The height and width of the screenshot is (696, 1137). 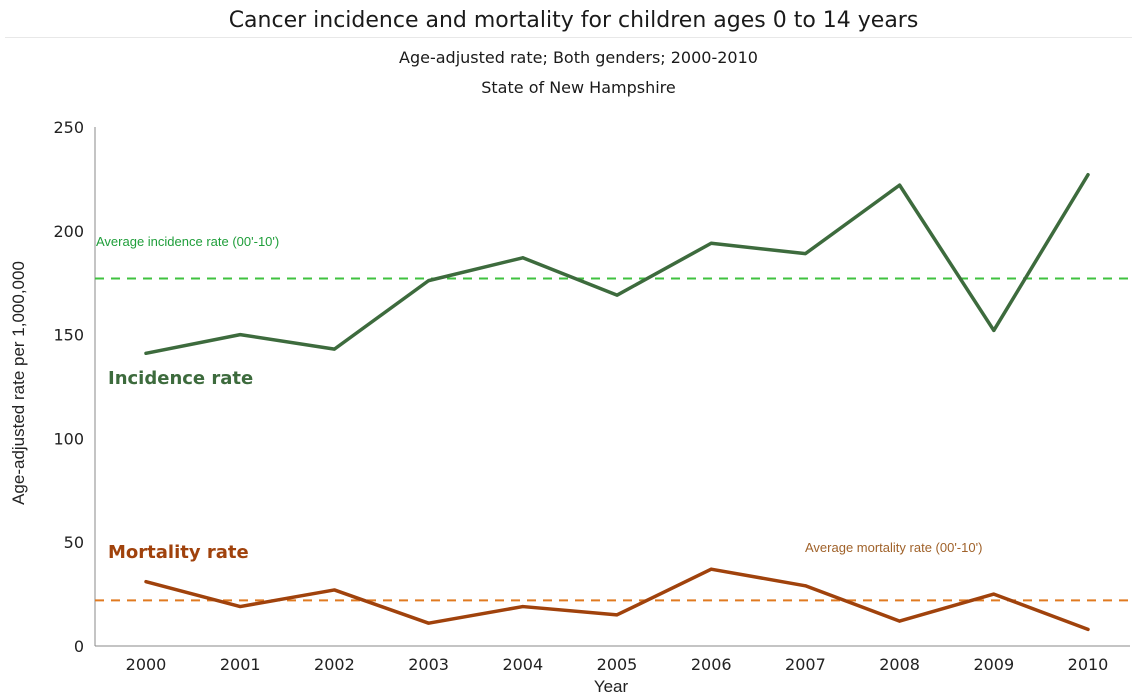 I want to click on x-tick-label: 2008, so click(x=899, y=664).